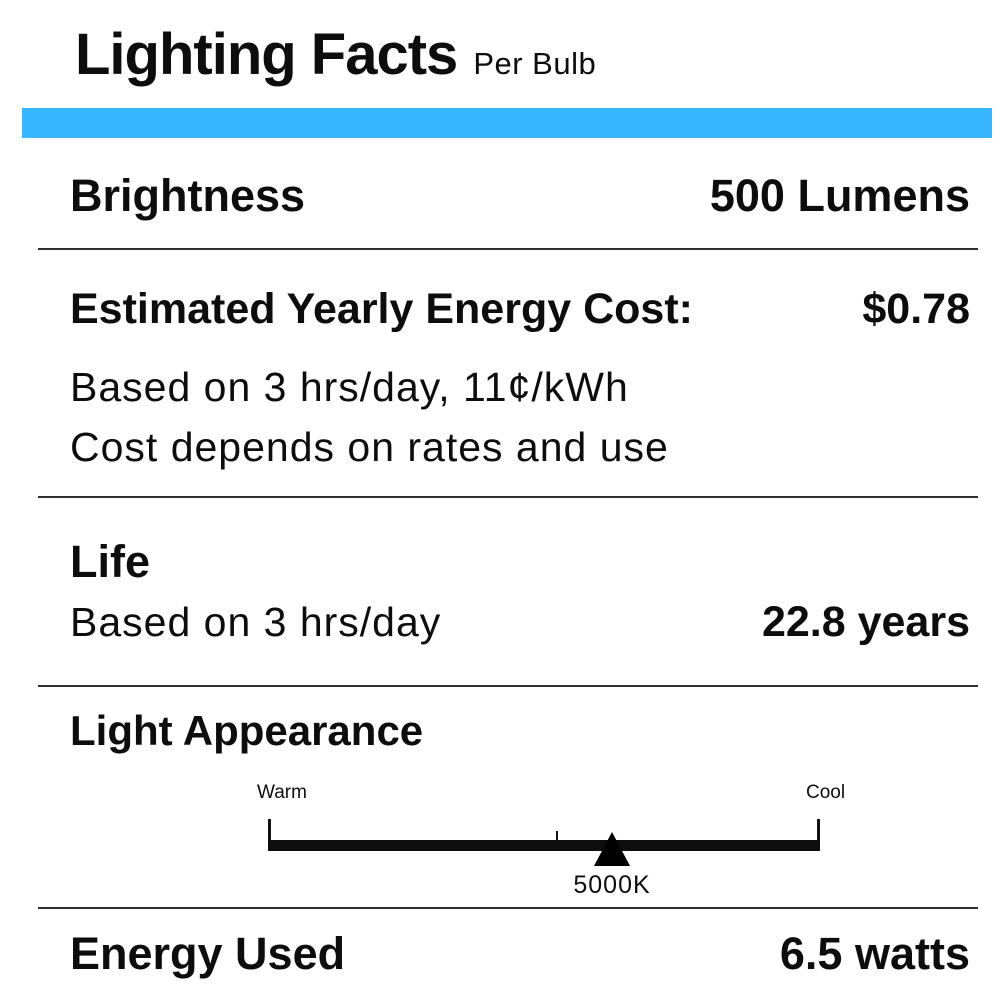 The height and width of the screenshot is (1000, 1000). I want to click on brightness-section: Brightness 500 Lumens, so click(500, 193).